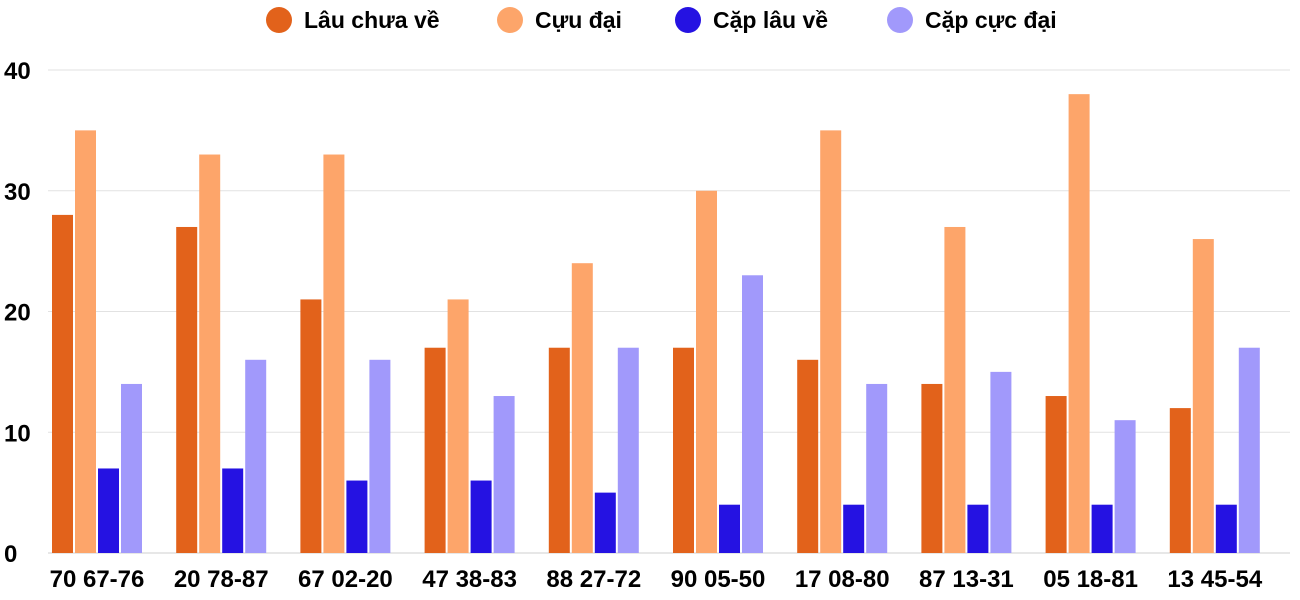  Describe the element at coordinates (771, 19) in the screenshot. I see `legend-label: Cặp lâu về` at that location.